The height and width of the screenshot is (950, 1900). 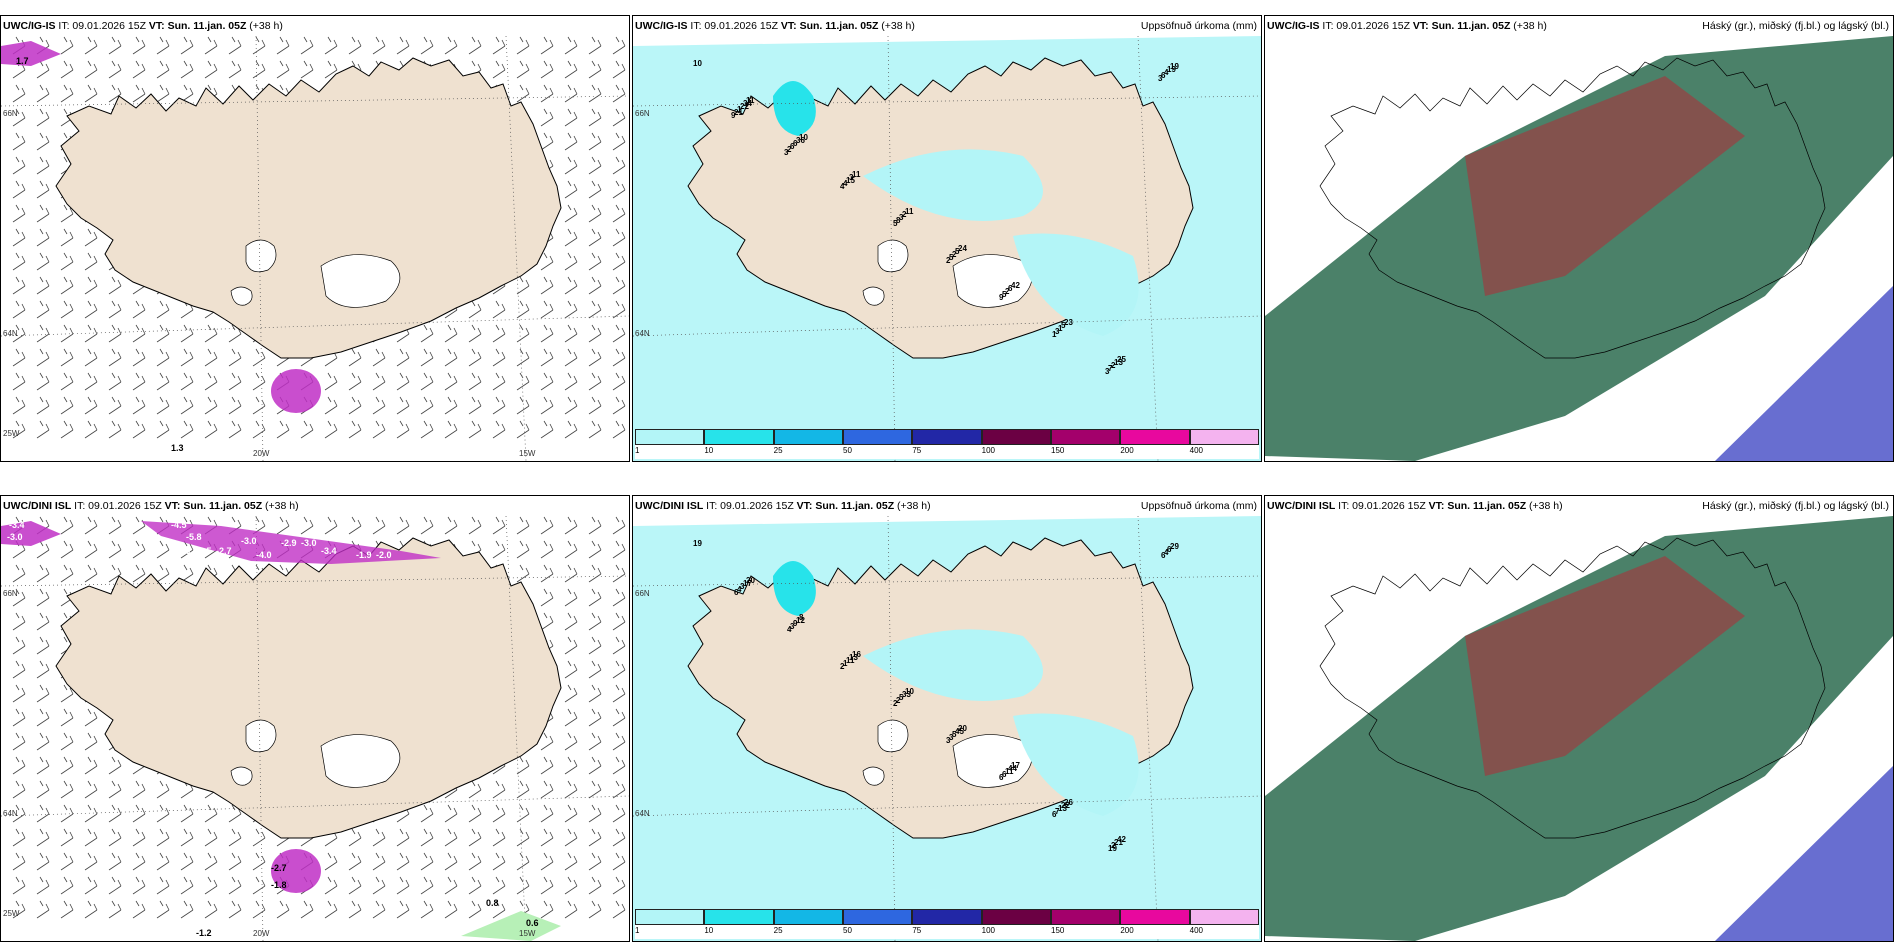 I want to click on colorbar-tick: 10, so click(x=709, y=930).